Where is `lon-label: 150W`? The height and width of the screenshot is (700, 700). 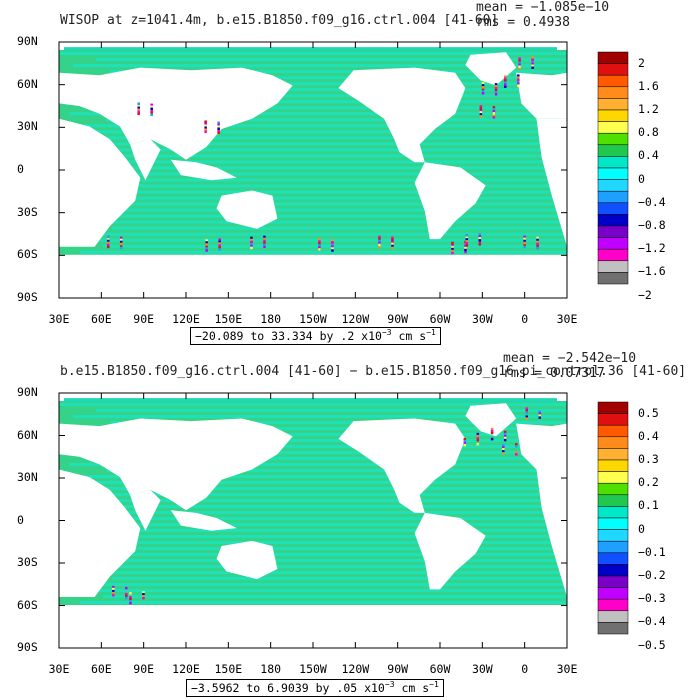 lon-label: 150W is located at coordinates (313, 669).